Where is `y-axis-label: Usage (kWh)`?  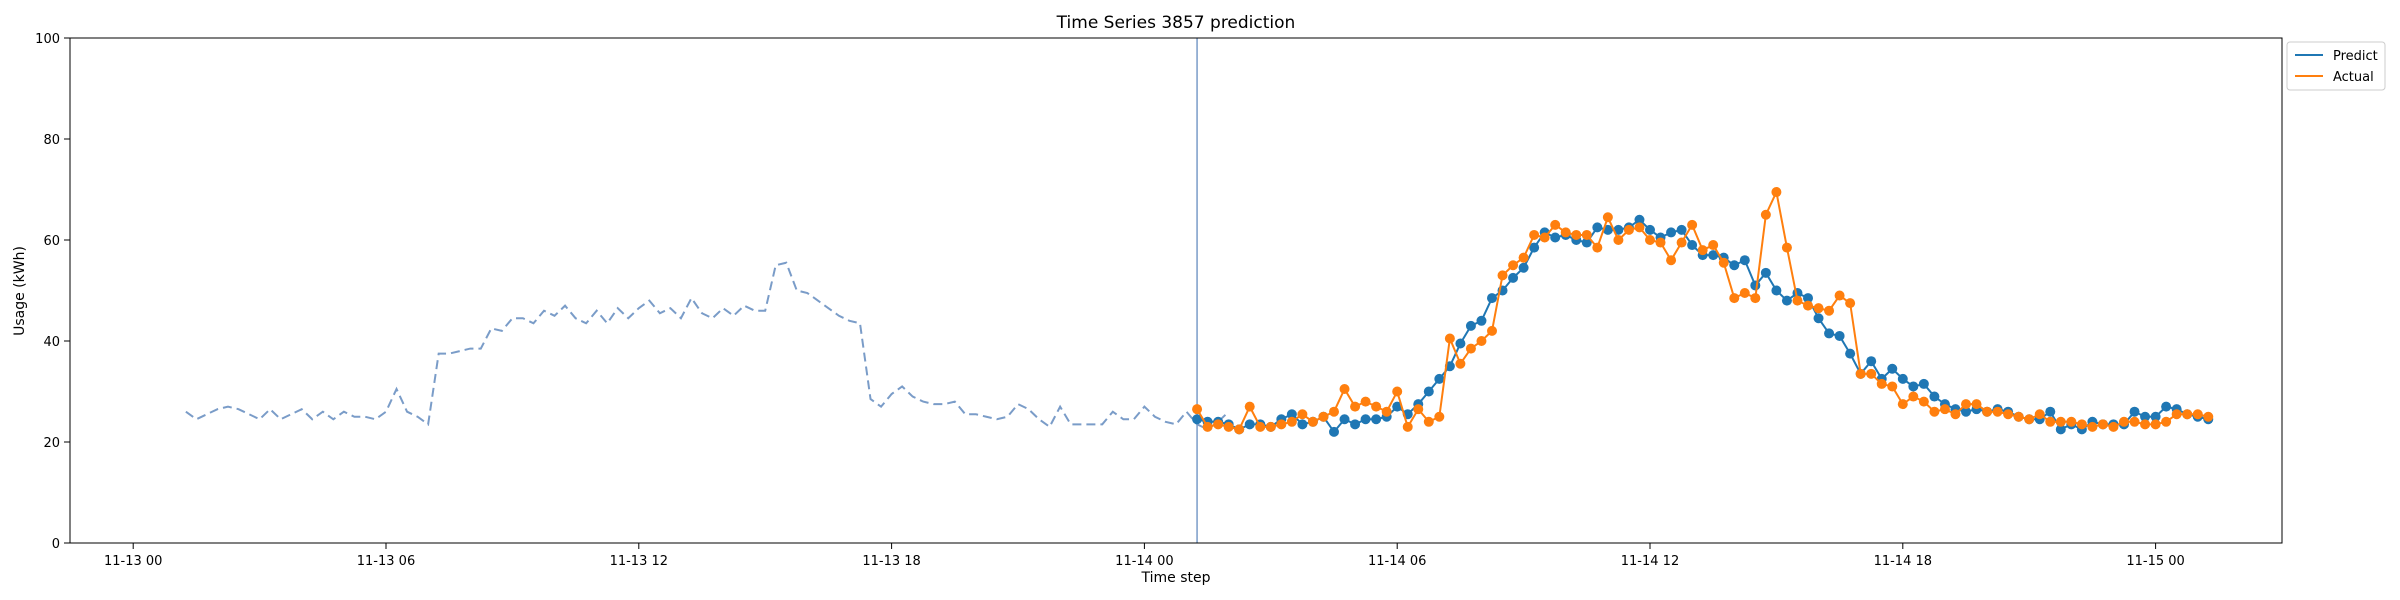 y-axis-label: Usage (kWh) is located at coordinates (20, 291).